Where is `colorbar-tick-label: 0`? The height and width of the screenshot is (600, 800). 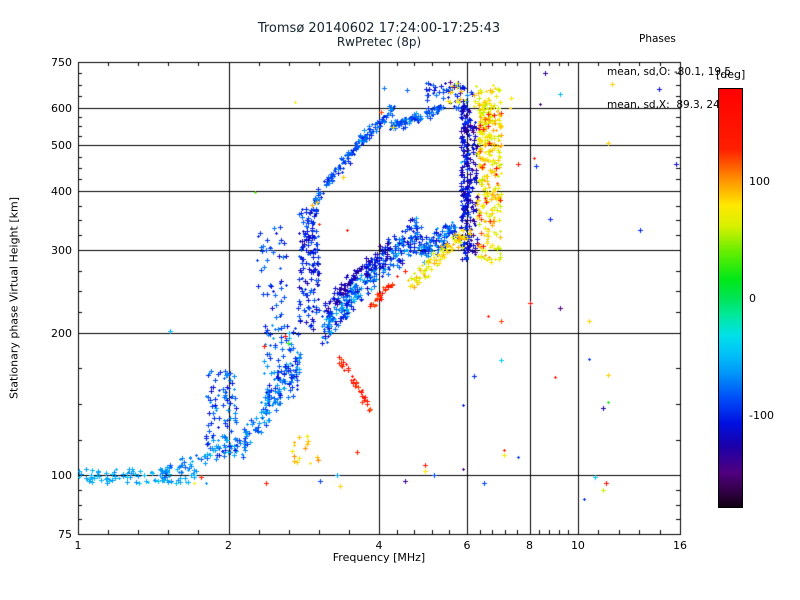
colorbar-tick-label: 0 is located at coordinates (752, 298).